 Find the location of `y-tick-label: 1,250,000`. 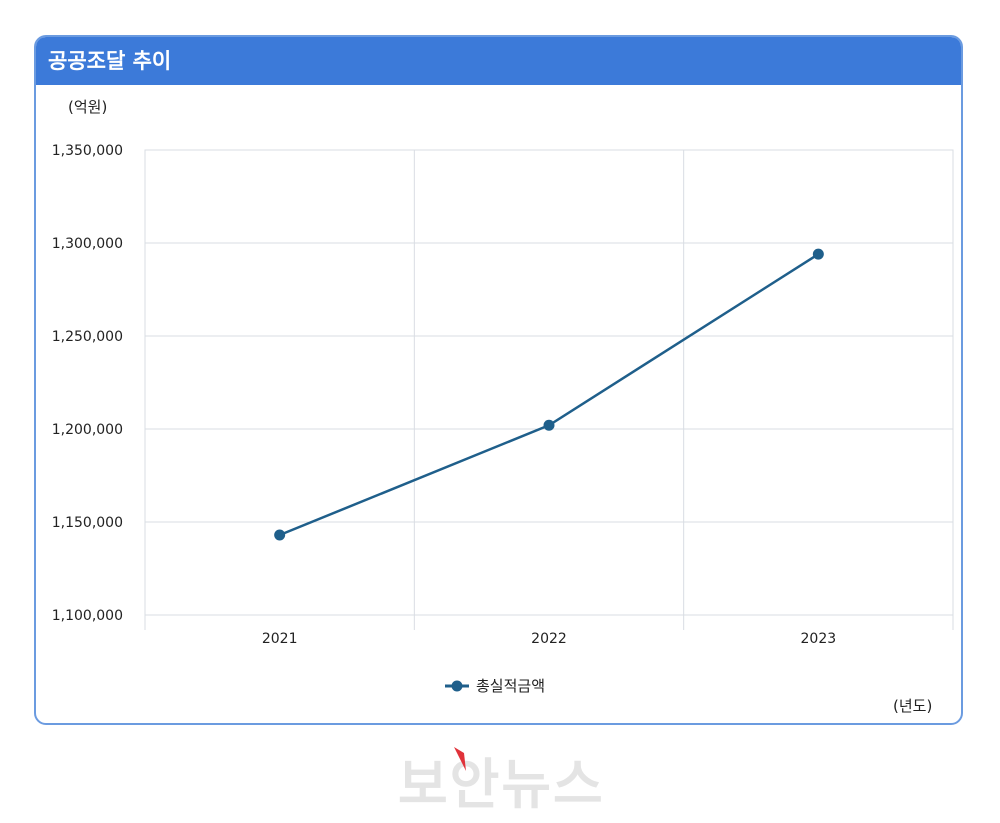

y-tick-label: 1,250,000 is located at coordinates (87, 337).